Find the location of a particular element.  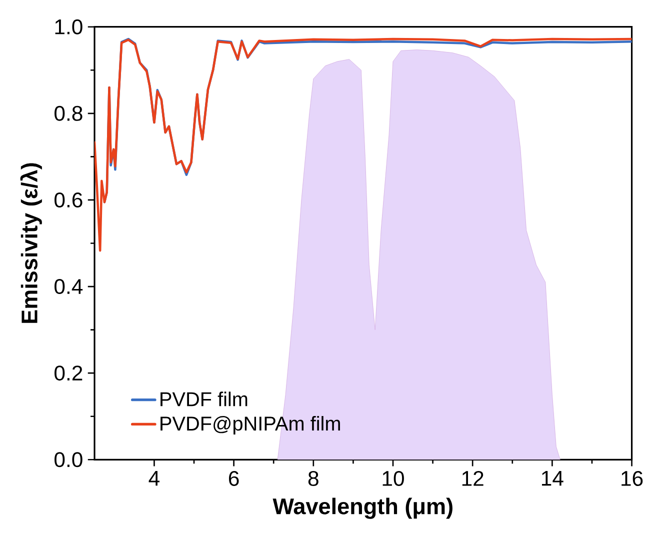

y-tick-label: 1.0 is located at coordinates (68, 26).